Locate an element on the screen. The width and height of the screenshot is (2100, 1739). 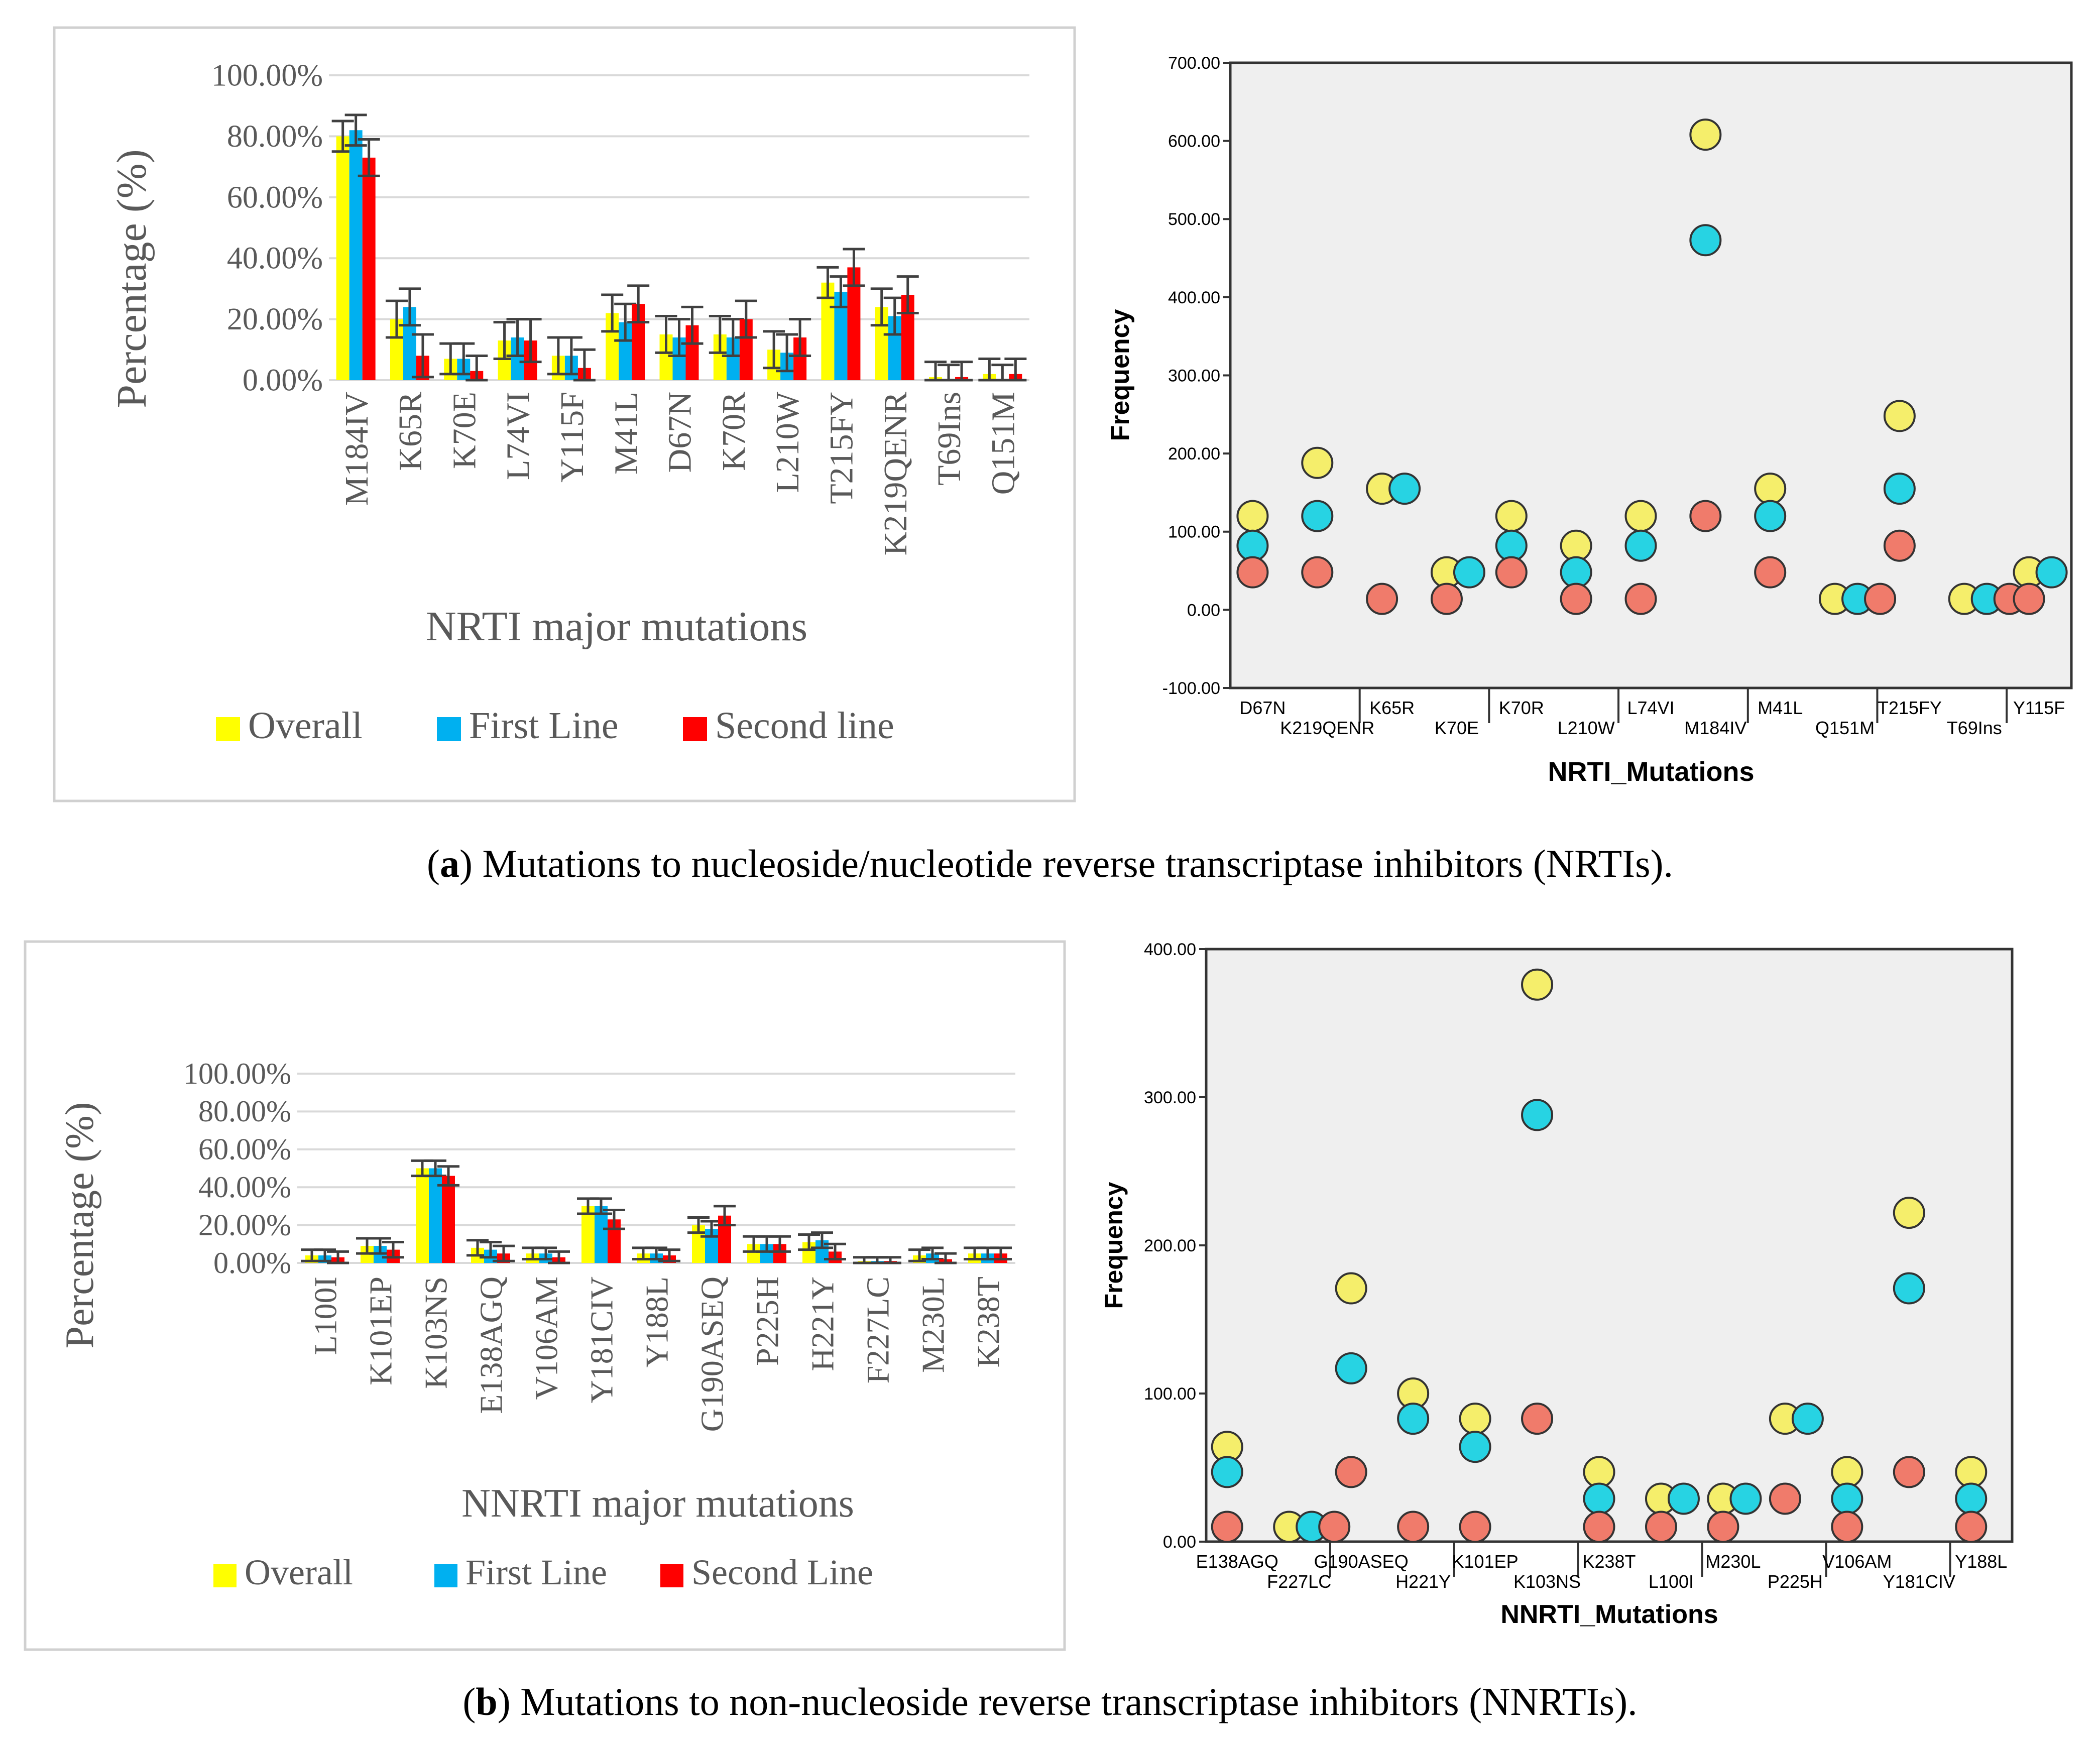
x-axis-title: NRTI major mutations is located at coordinates (616, 627).